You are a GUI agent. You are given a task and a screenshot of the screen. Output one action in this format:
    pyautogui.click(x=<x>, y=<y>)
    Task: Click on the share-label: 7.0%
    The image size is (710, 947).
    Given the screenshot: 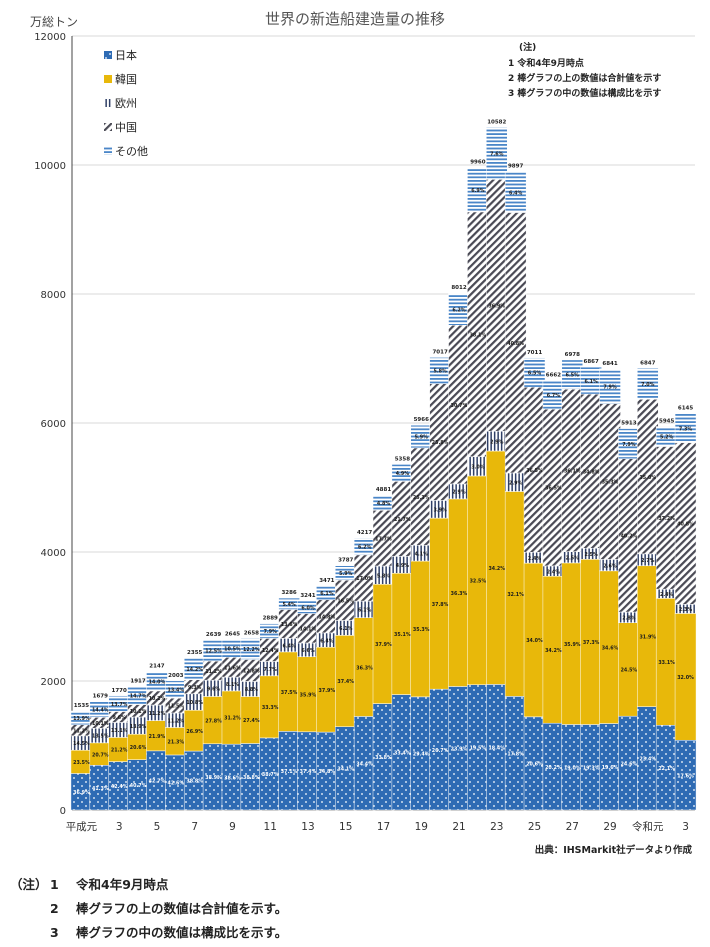 What is the action you would take?
    pyautogui.click(x=647, y=385)
    